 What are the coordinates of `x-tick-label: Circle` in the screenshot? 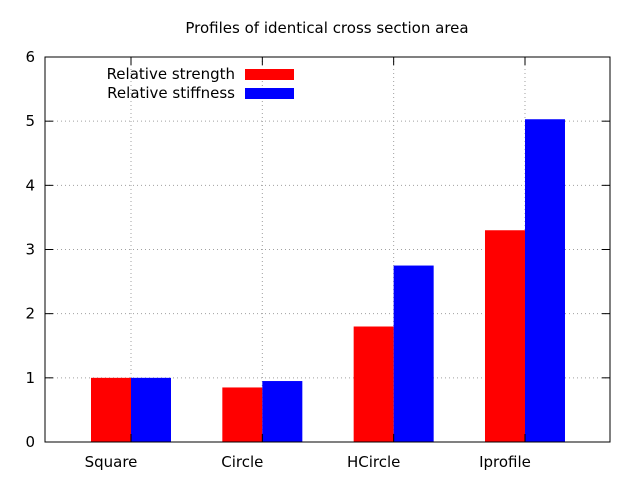 It's located at (242, 462).